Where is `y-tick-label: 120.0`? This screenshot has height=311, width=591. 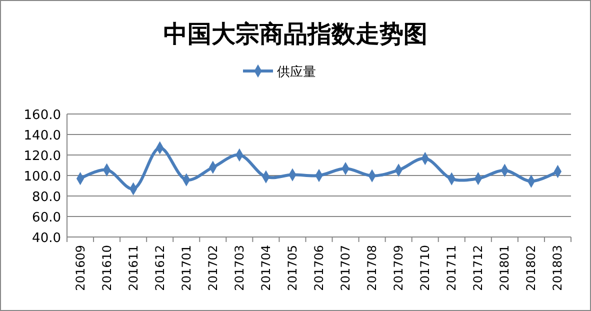 y-tick-label: 120.0 is located at coordinates (42, 156).